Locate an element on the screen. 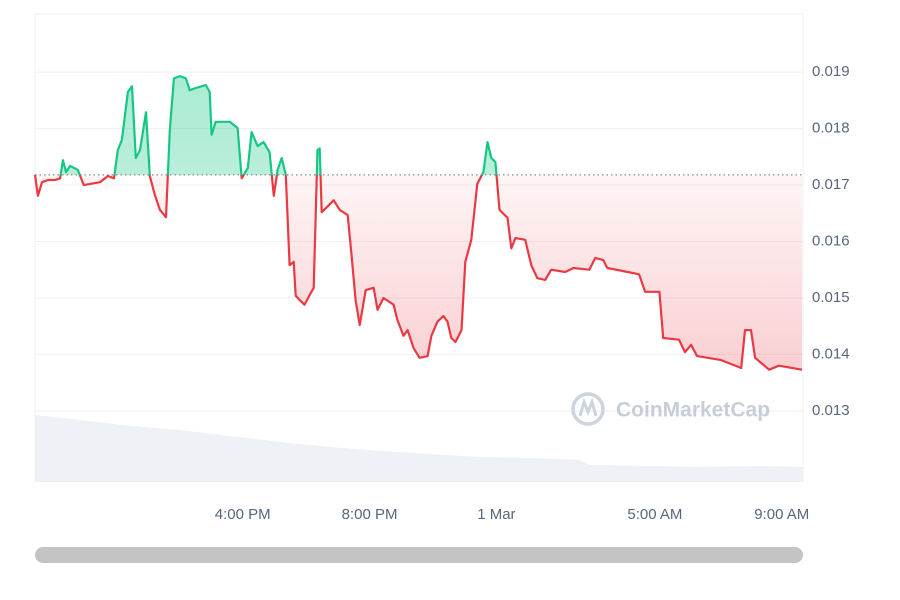 This screenshot has width=900, height=600. y-tick-label: 0.014 is located at coordinates (831, 353).